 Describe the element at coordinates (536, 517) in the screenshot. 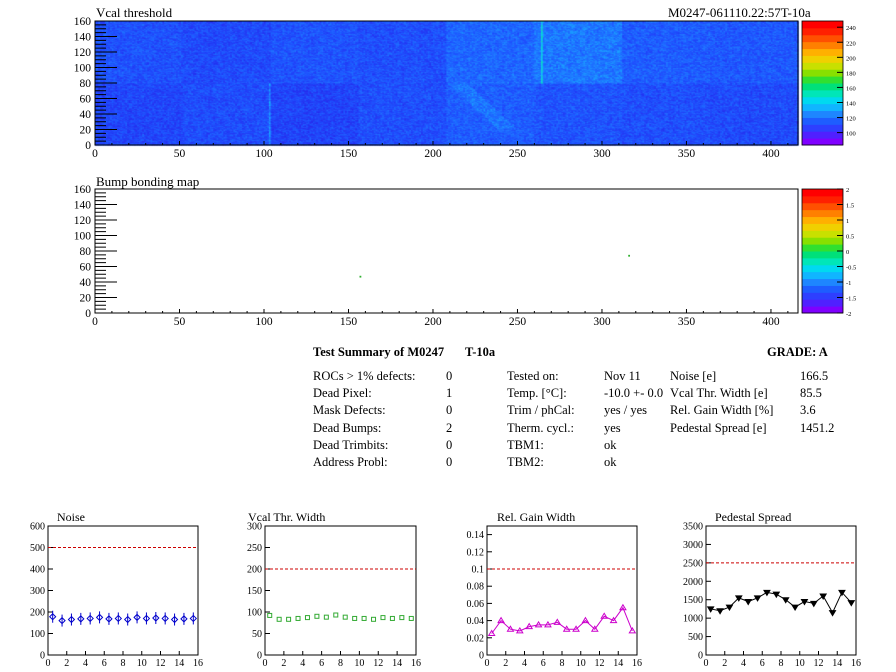

I see `gain-width-plot-title: Rel. Gain Width` at that location.